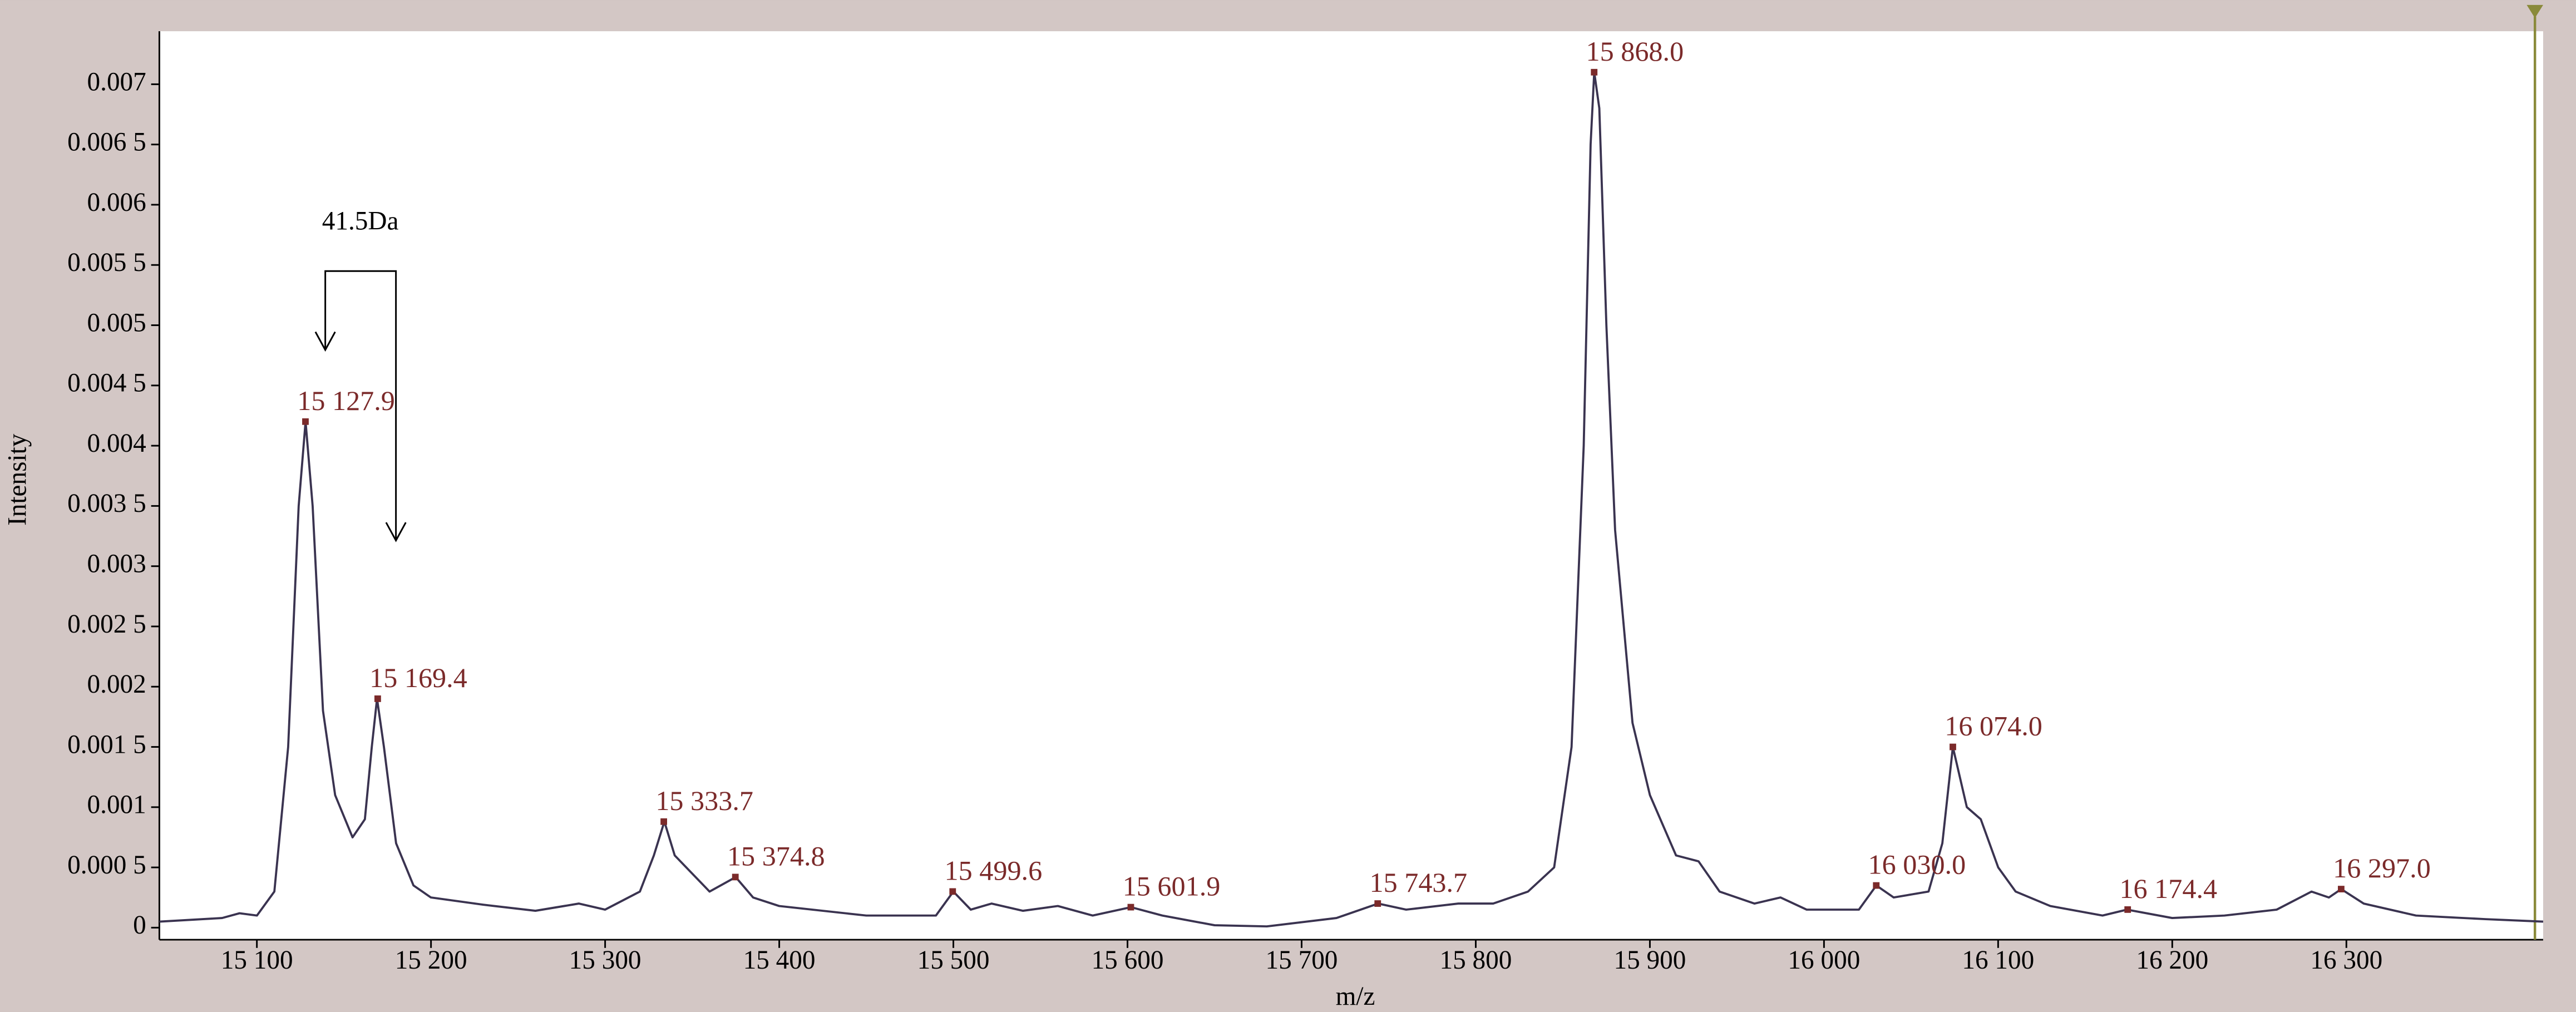 Image resolution: width=2576 pixels, height=1012 pixels. Describe the element at coordinates (1993, 726) in the screenshot. I see `peak-label: 16 074.0` at that location.